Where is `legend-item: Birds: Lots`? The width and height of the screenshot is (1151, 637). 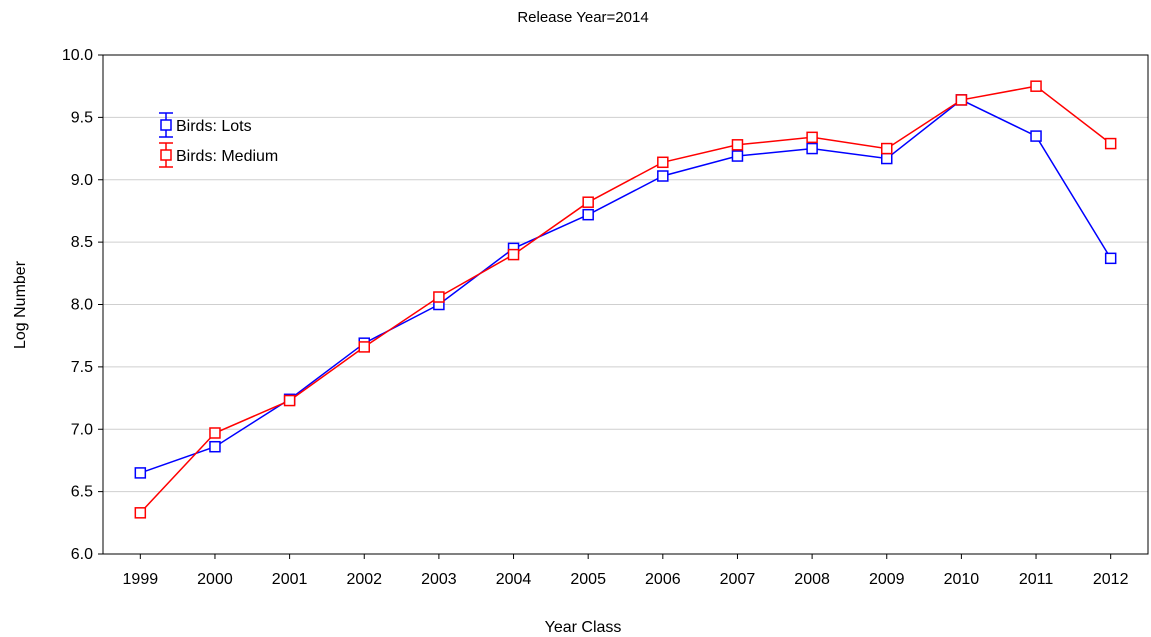 legend-item: Birds: Lots is located at coordinates (205, 125).